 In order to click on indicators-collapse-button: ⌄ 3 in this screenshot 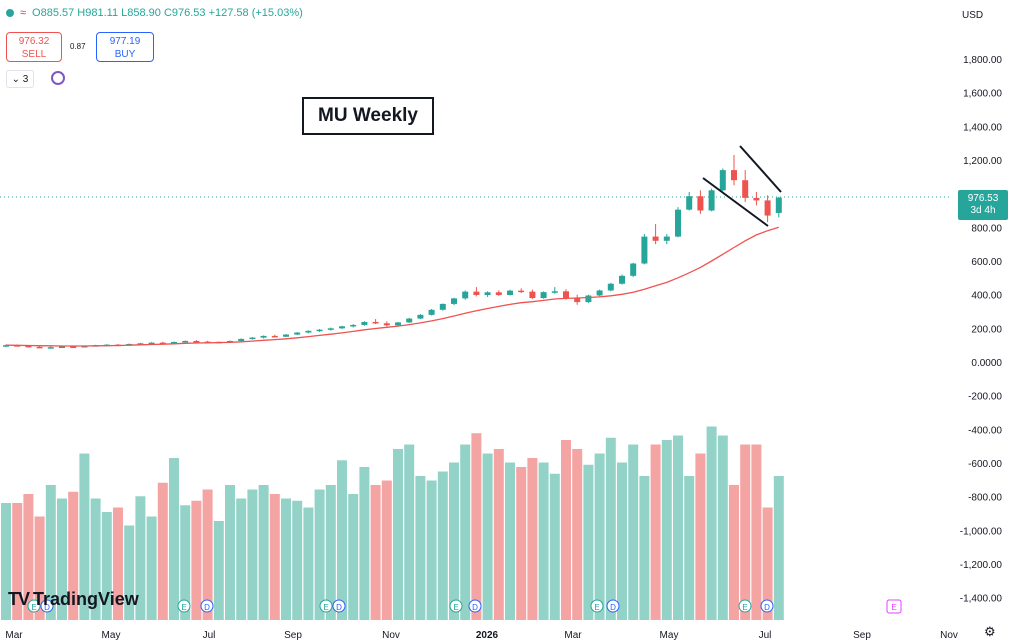, I will do `click(20, 79)`.